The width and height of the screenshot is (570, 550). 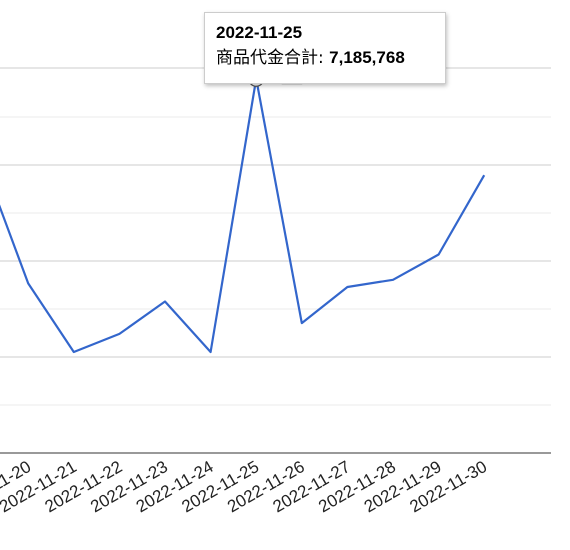 I want to click on tooltip-value: 7,185,768, so click(x=367, y=57).